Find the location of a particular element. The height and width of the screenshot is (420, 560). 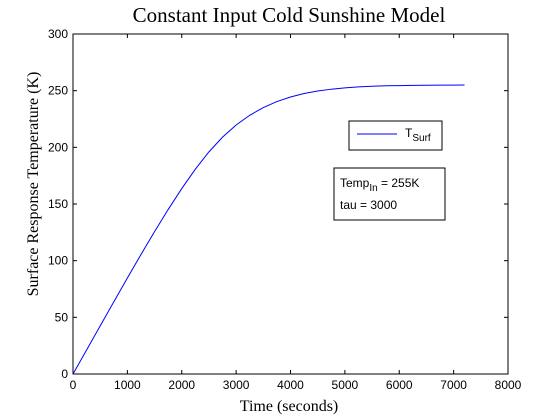

x-tick-labels: 0 1000 2000 3000 4000 5000 6000 7000 8000 is located at coordinates (296, 385).